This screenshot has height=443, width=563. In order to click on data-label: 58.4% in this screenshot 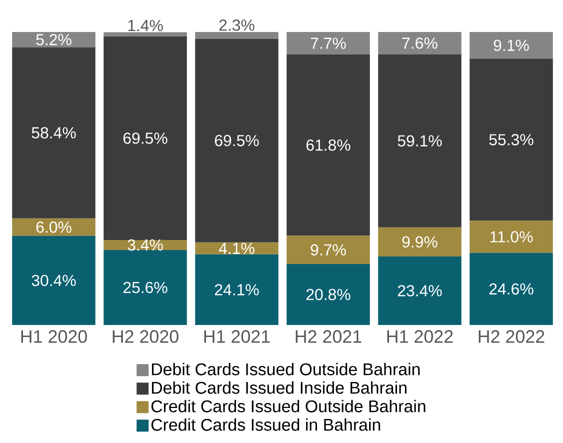, I will do `click(54, 132)`.